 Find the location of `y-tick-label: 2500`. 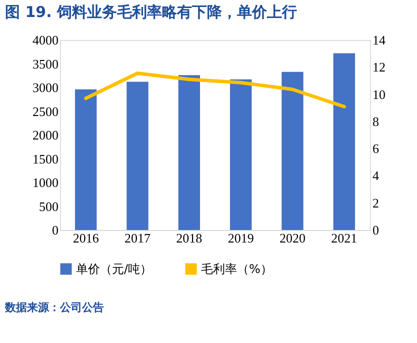

y-tick-label: 2500 is located at coordinates (45, 111).